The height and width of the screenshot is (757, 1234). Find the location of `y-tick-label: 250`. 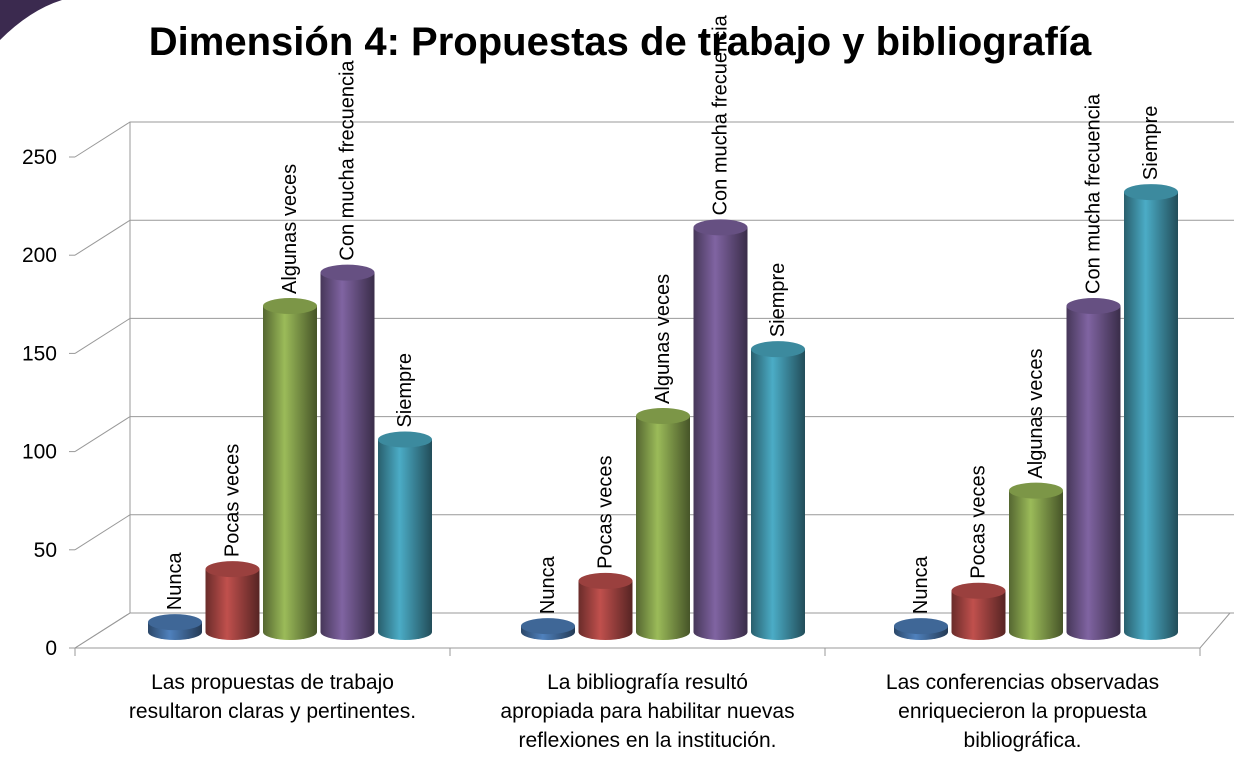

y-tick-label: 250 is located at coordinates (39, 157).